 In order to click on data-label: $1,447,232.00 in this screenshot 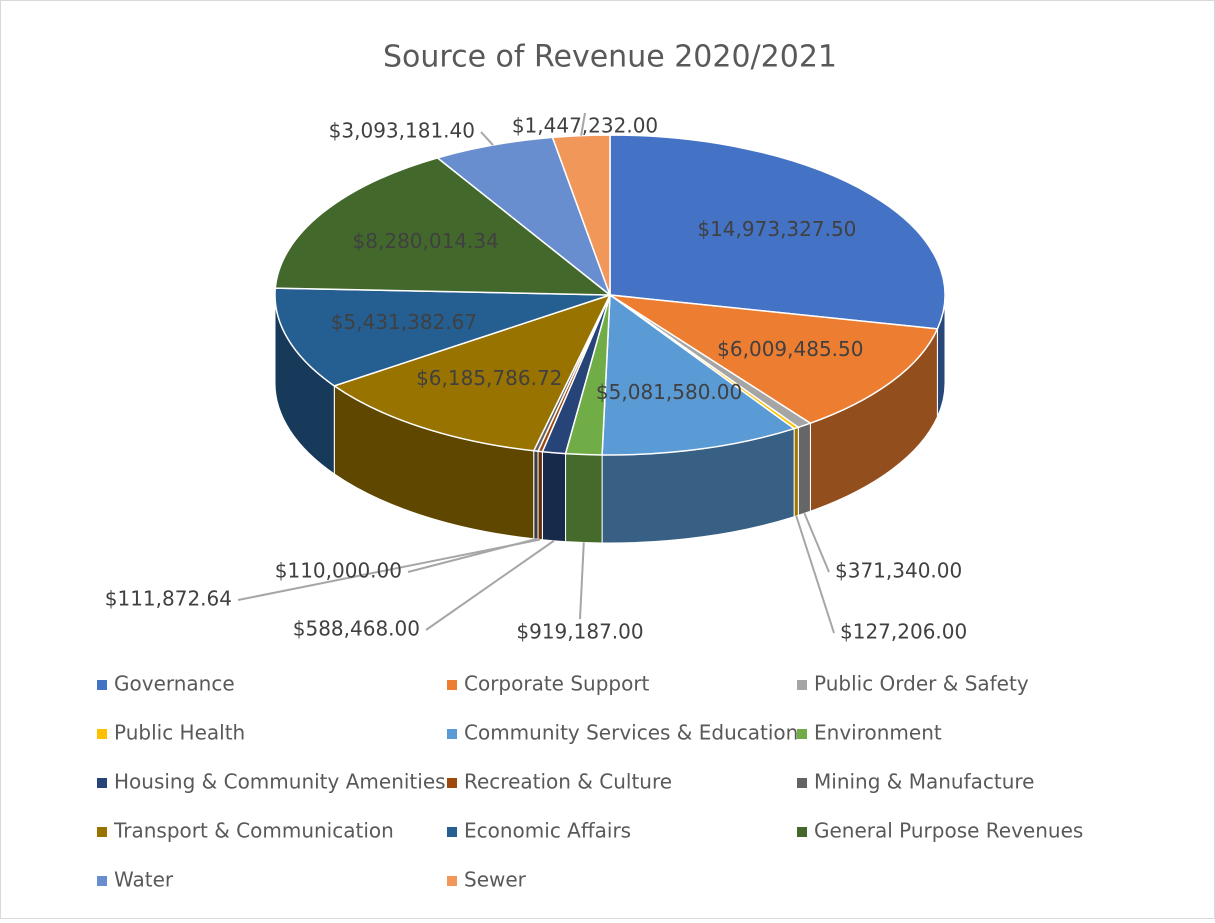, I will do `click(585, 126)`.